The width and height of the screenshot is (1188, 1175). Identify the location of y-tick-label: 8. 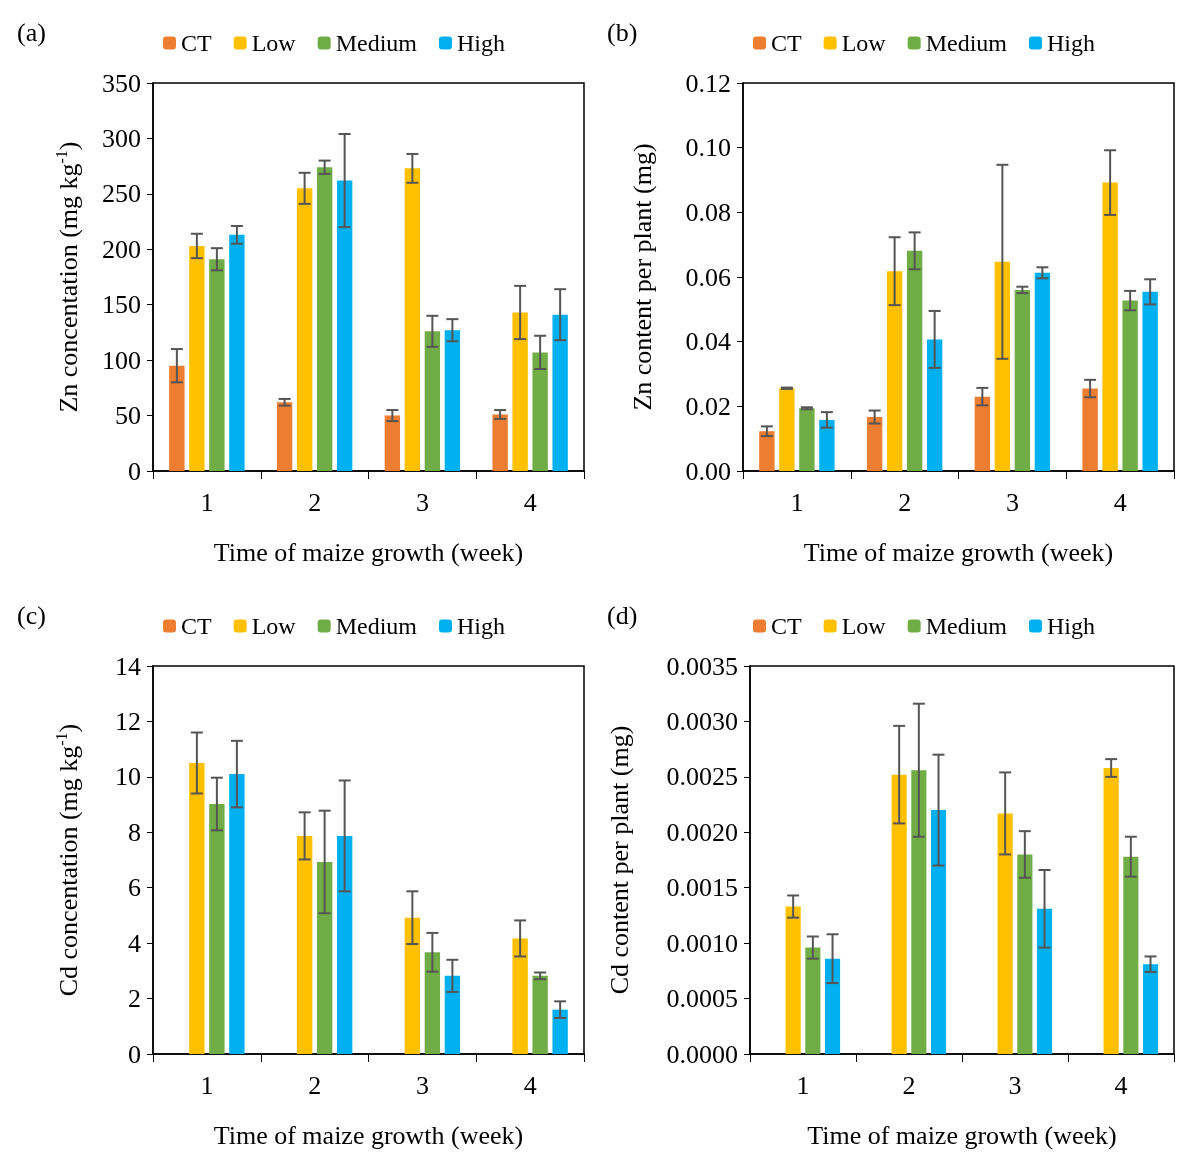
(134, 832).